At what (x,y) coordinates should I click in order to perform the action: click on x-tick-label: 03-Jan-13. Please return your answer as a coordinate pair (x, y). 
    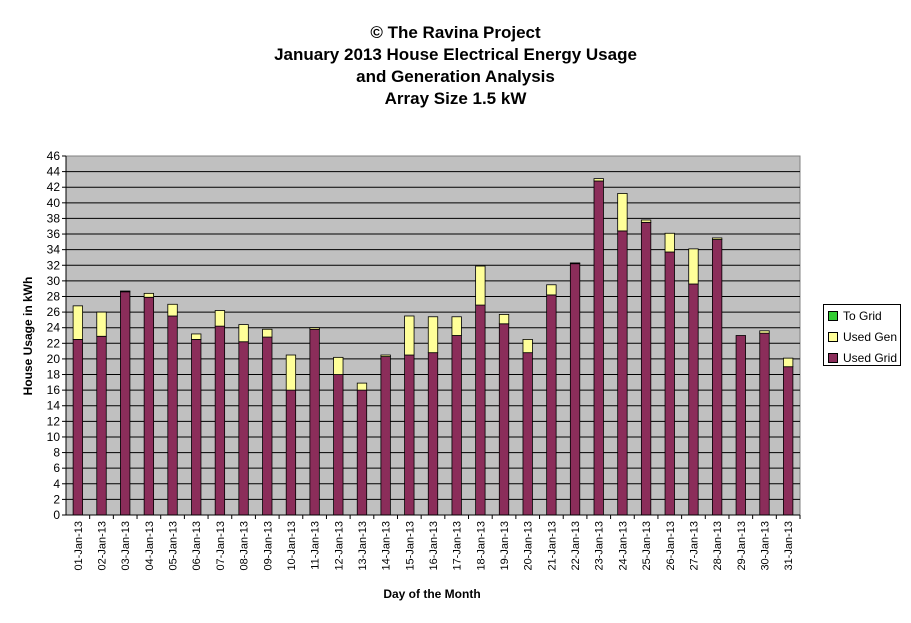
    Looking at the image, I should click on (126, 546).